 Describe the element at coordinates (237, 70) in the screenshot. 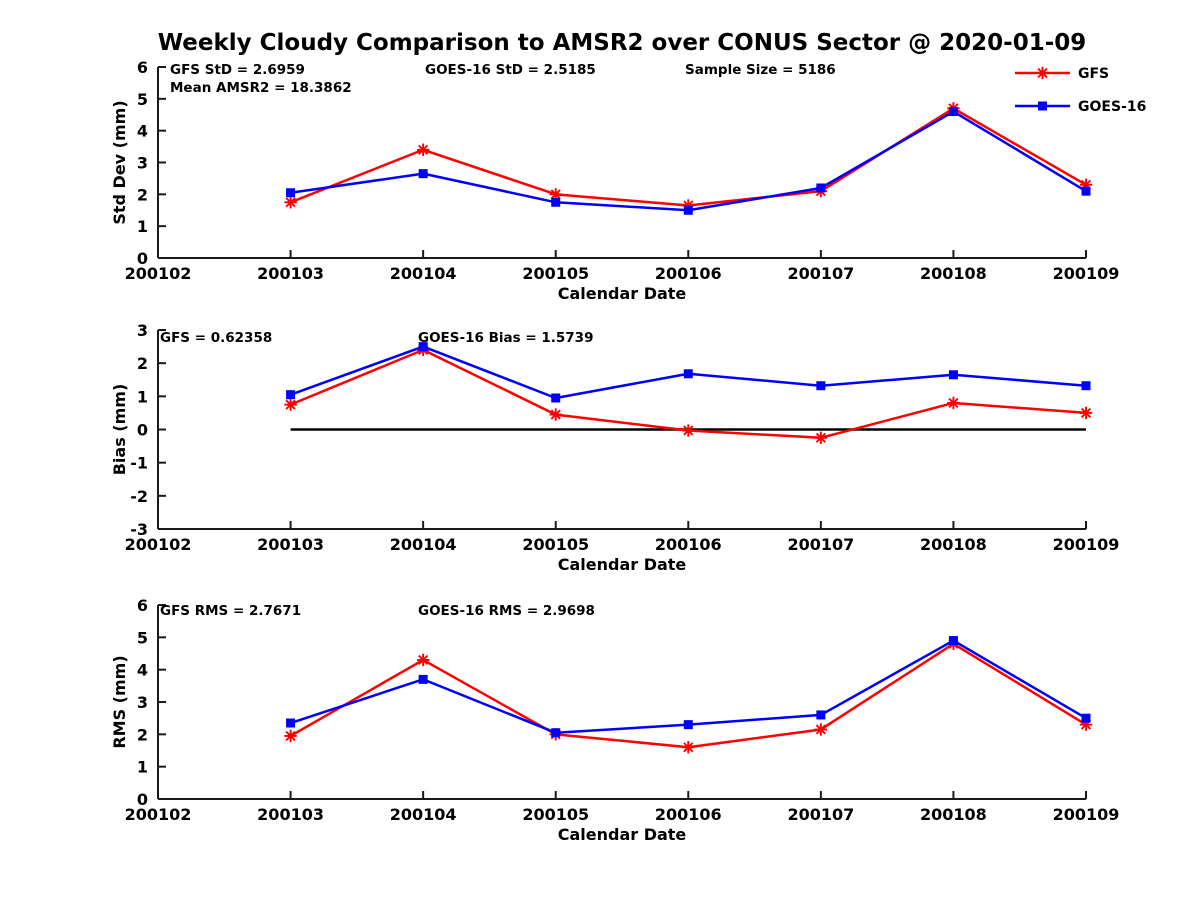

I see `annotation: GFS StD = 2.6959` at that location.